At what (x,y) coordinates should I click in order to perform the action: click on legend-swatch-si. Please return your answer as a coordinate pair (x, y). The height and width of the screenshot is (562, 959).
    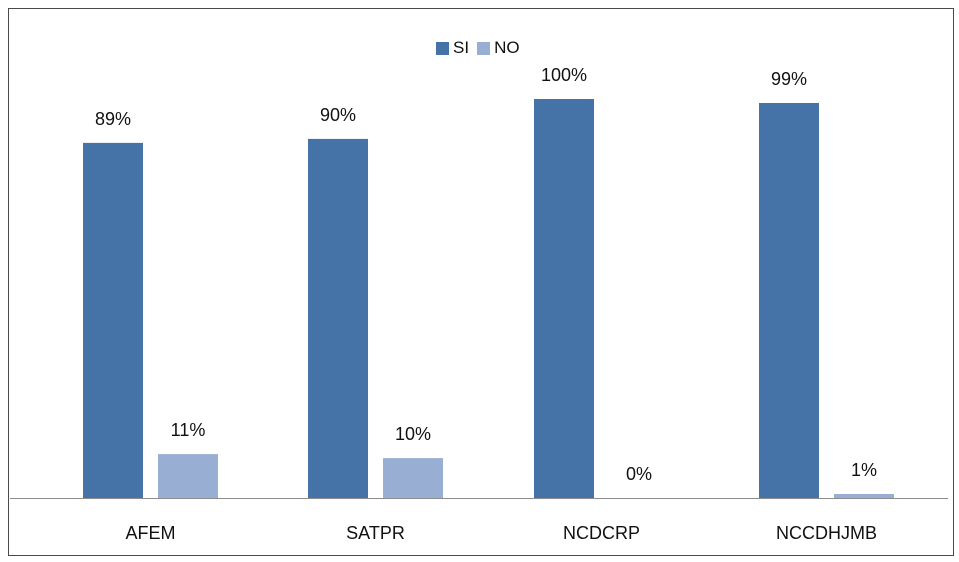
    Looking at the image, I should click on (442, 48).